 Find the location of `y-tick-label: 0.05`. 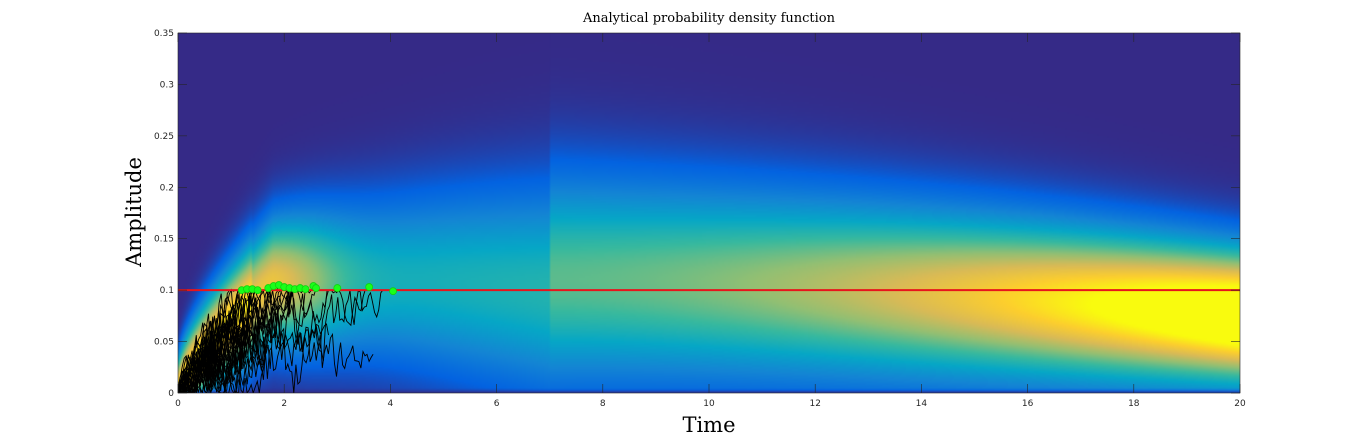

y-tick-label: 0.05 is located at coordinates (164, 343).